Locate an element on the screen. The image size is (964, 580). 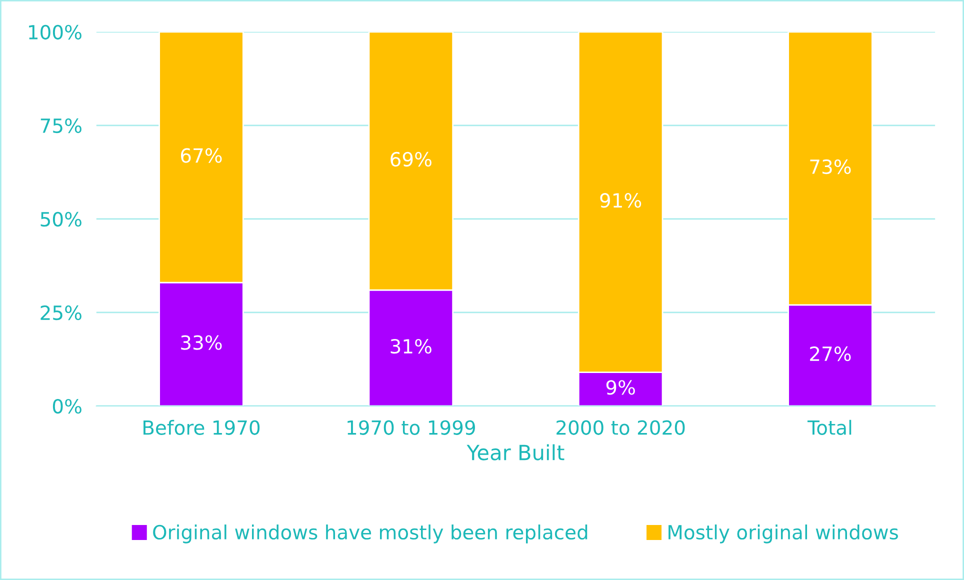
x-tick-label: 2000 to 2020 is located at coordinates (620, 427).